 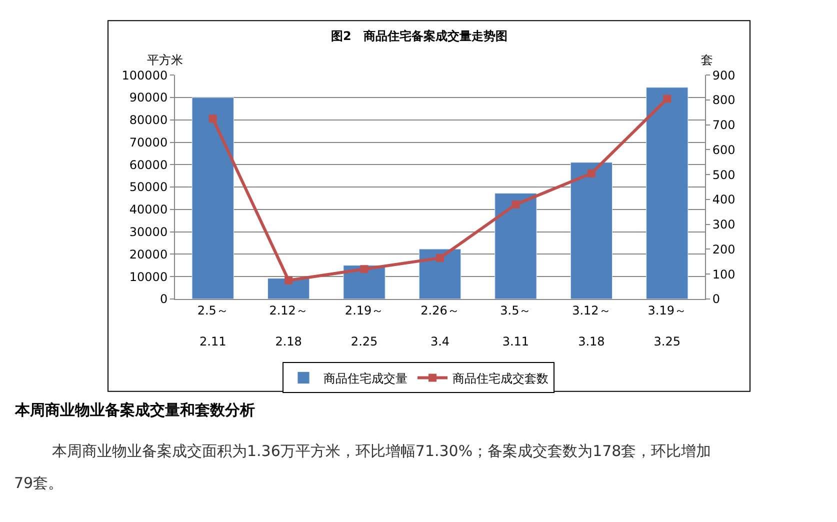 I want to click on y2-axis-title: 套, so click(x=707, y=60).